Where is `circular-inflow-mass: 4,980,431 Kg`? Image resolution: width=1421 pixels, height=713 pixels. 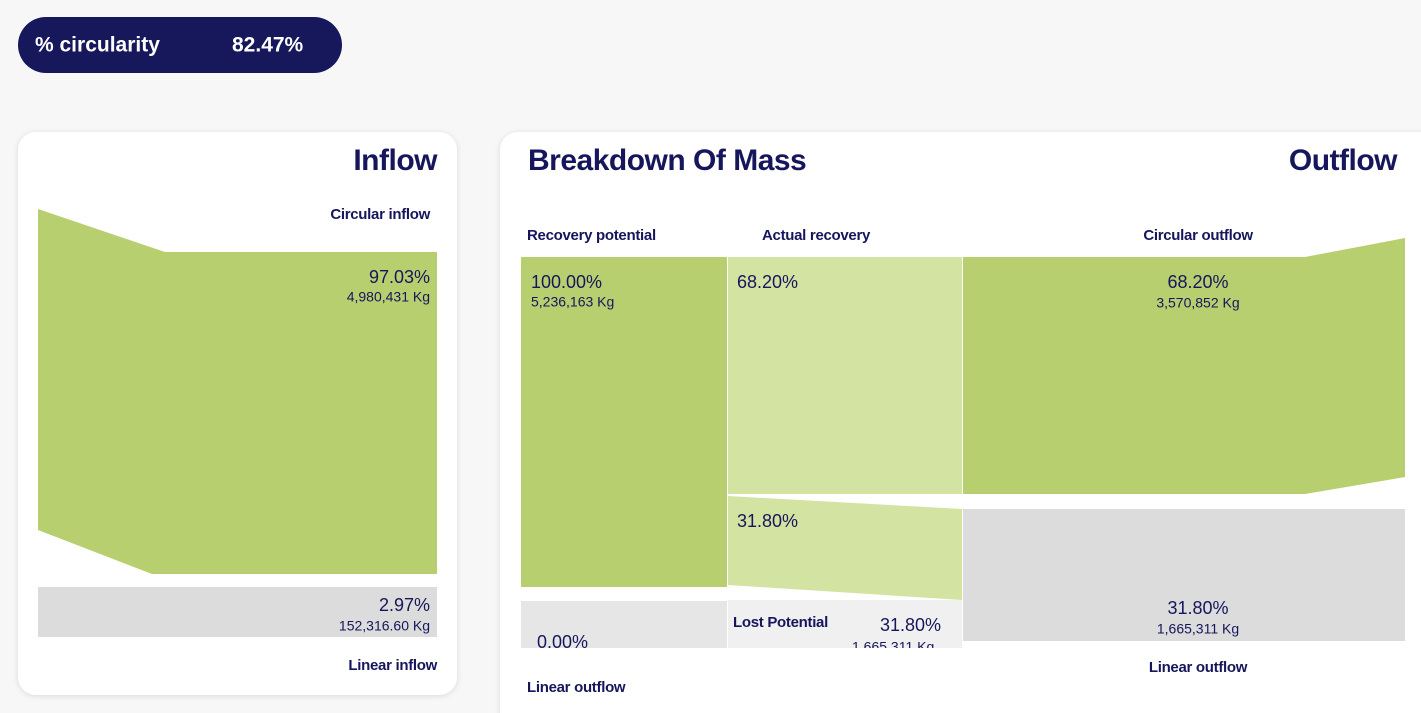 circular-inflow-mass: 4,980,431 Kg is located at coordinates (388, 297).